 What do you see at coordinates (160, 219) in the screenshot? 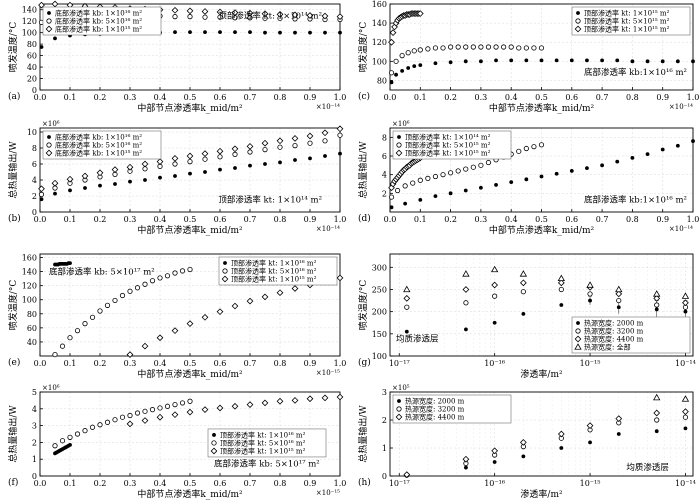
I see `x-tick-label: 0.4` at bounding box center [160, 219].